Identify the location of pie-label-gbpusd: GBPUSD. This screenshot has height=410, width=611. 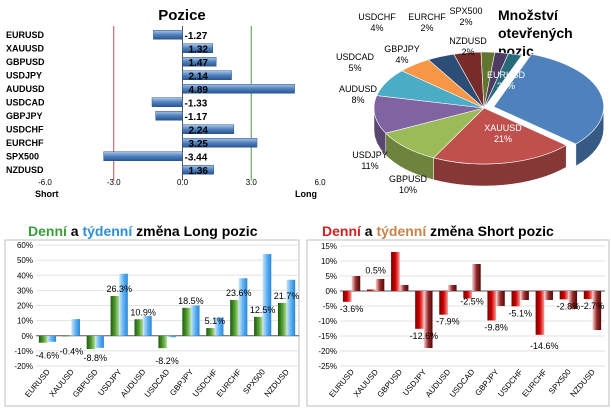
(408, 179).